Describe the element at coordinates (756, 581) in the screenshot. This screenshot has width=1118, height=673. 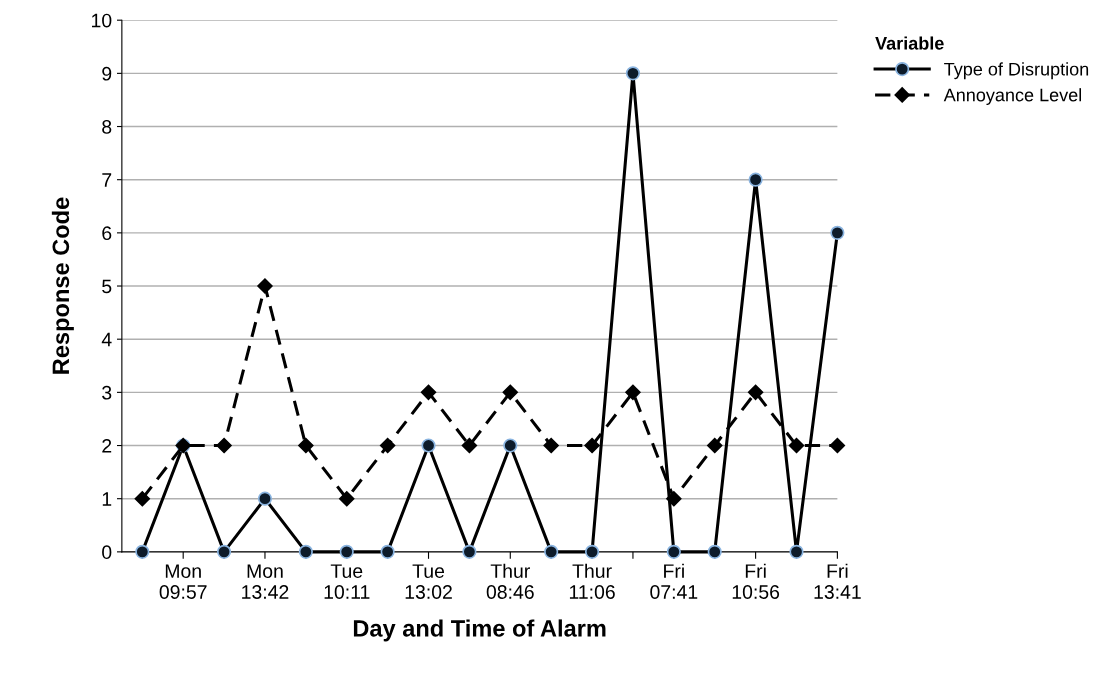
I see `x-tick-label: Fri 10:56` at that location.